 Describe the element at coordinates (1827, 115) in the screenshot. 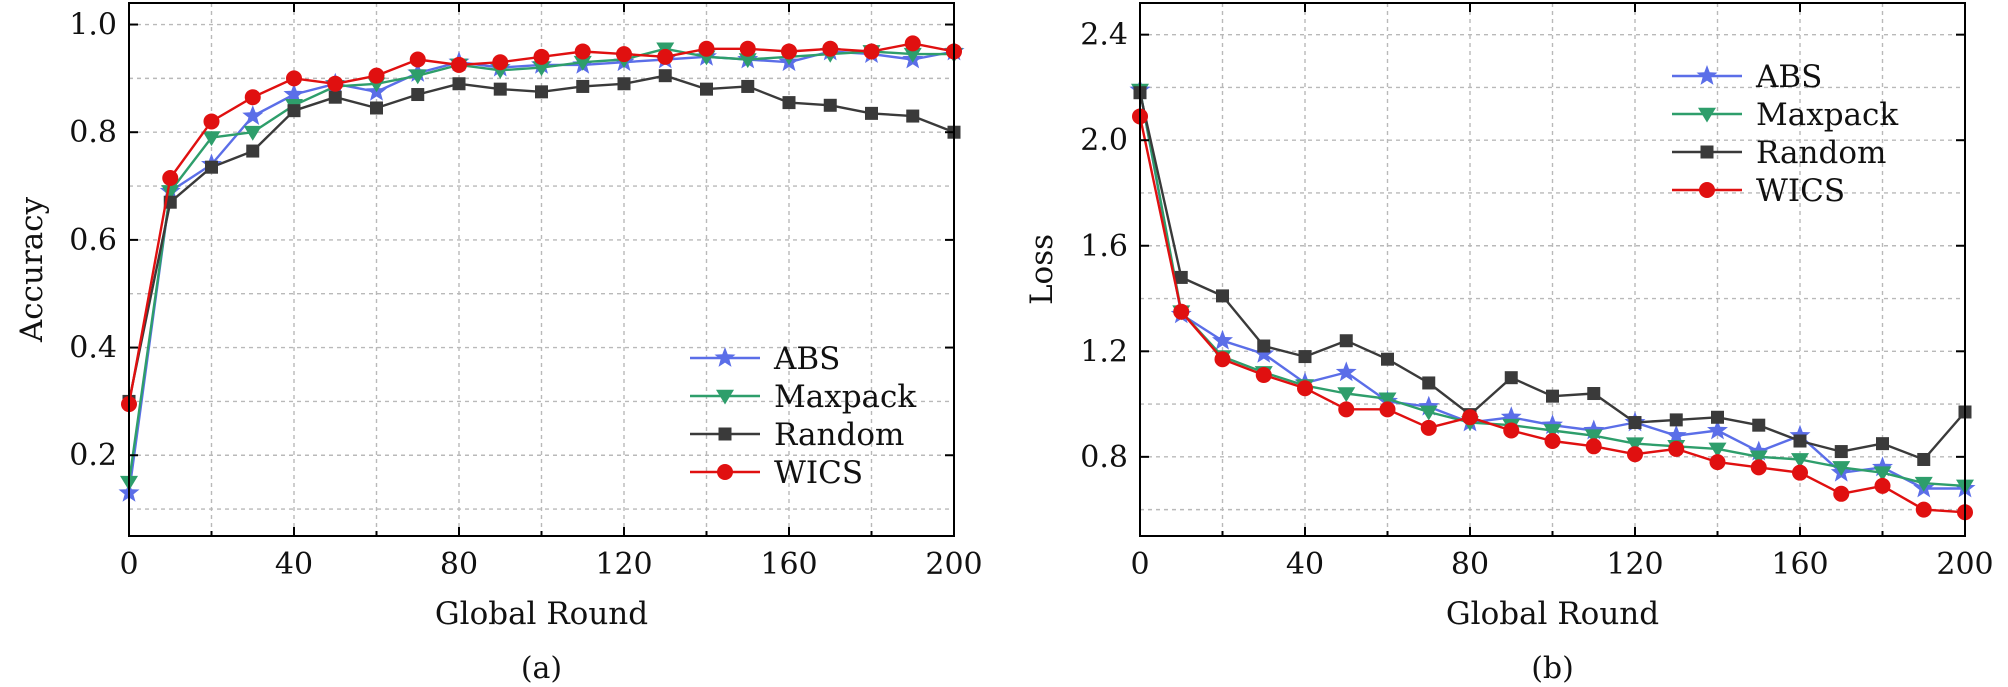

I see `legend-label-maxpack-b: Maxpack` at that location.